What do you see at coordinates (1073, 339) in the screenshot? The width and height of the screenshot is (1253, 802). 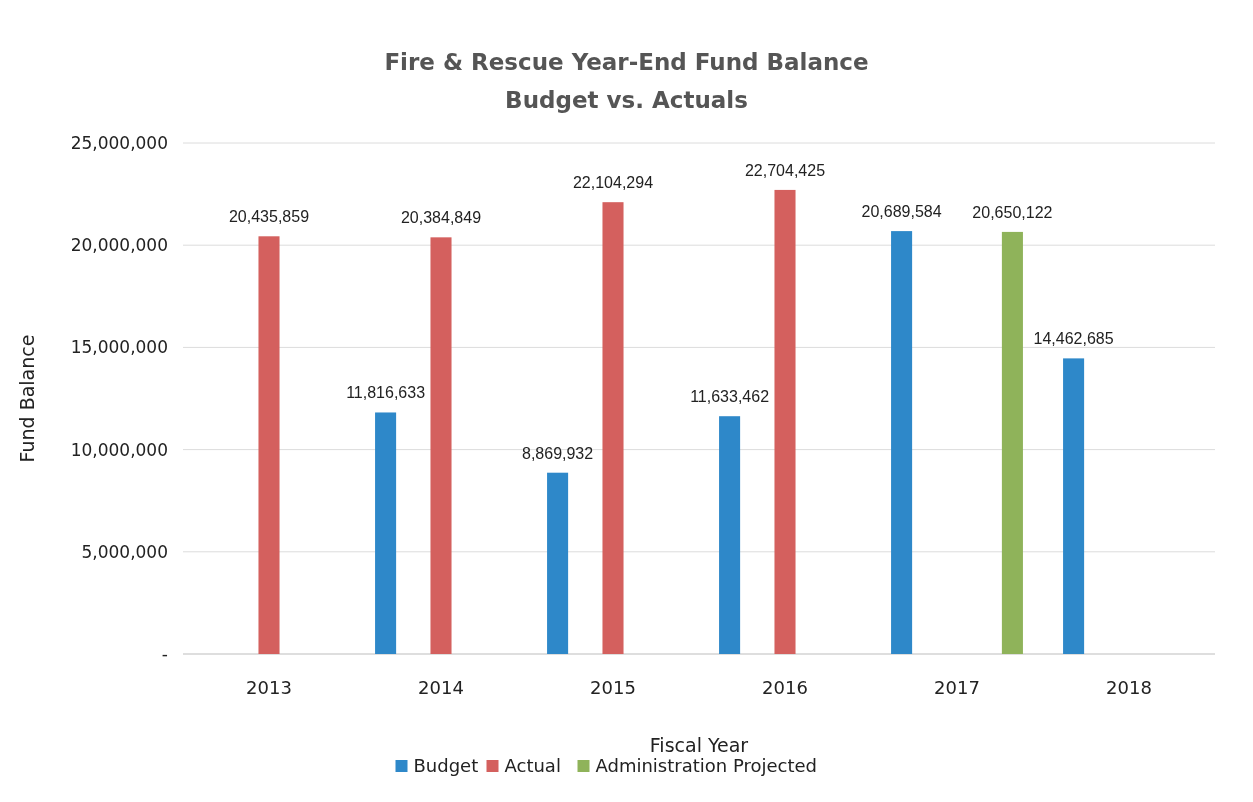 I see `data-label: 14,462,685` at bounding box center [1073, 339].